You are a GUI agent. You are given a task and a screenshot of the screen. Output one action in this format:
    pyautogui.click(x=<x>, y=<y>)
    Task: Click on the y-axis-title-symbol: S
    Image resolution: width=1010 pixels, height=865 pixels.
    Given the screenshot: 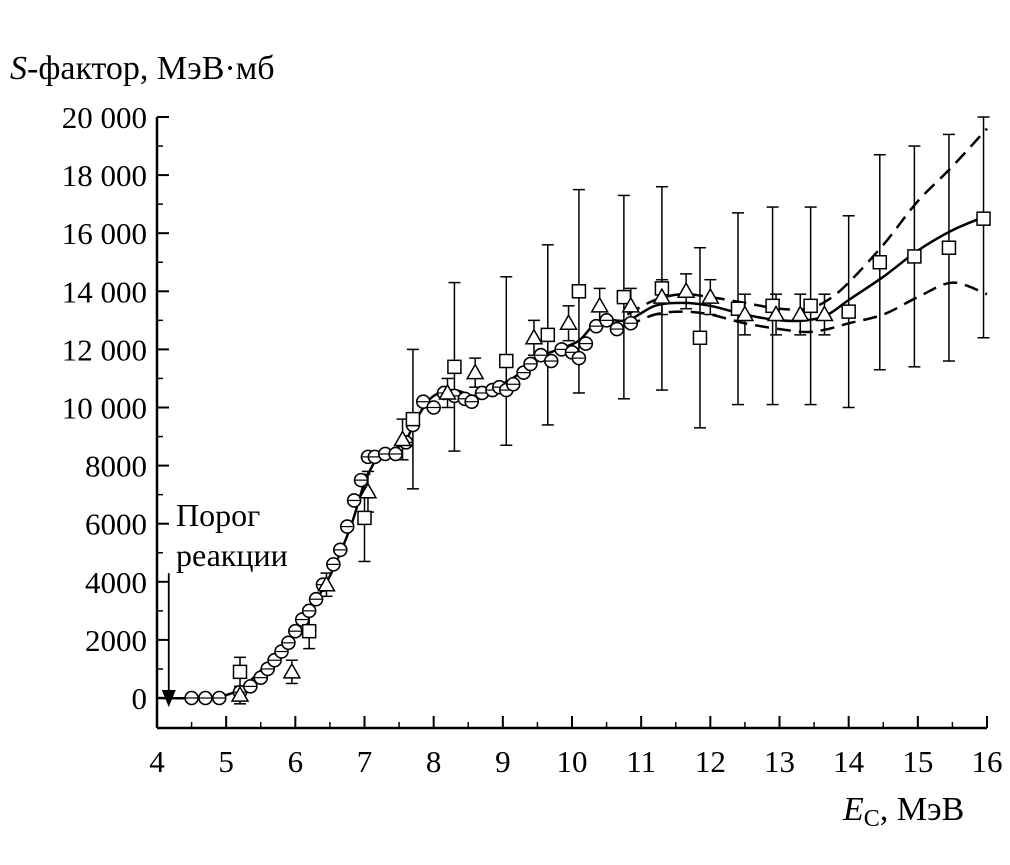 What is the action you would take?
    pyautogui.click(x=18, y=68)
    